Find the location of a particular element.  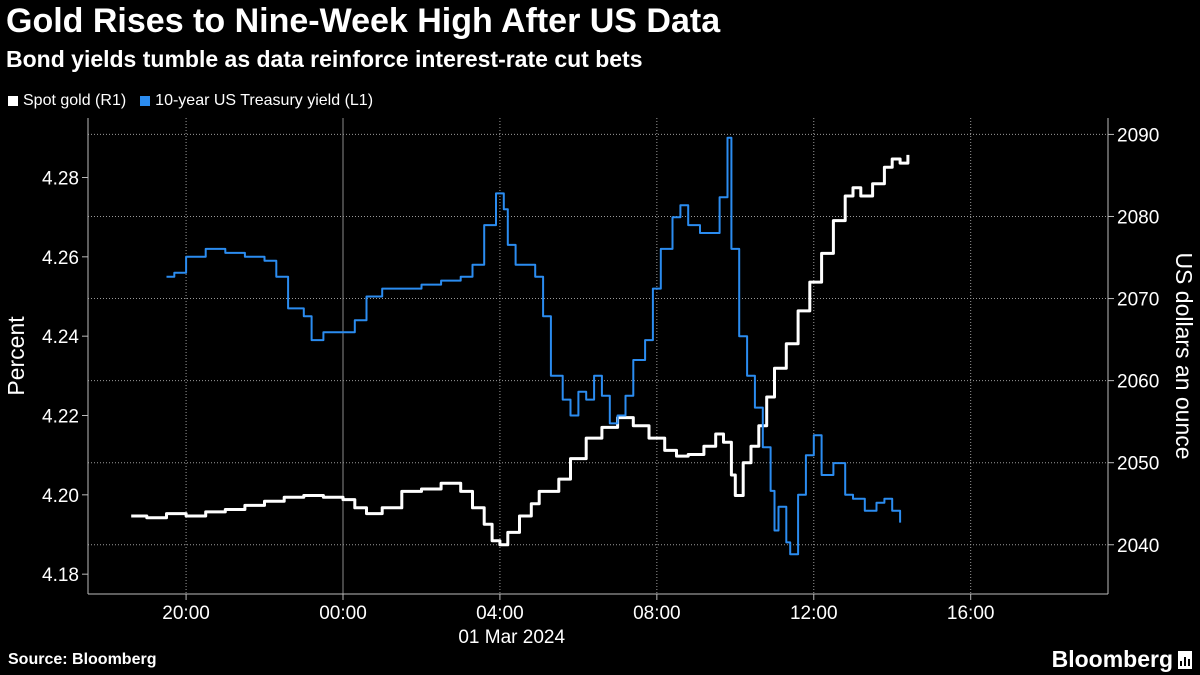

right-tick-label: 2040 is located at coordinates (1138, 546).